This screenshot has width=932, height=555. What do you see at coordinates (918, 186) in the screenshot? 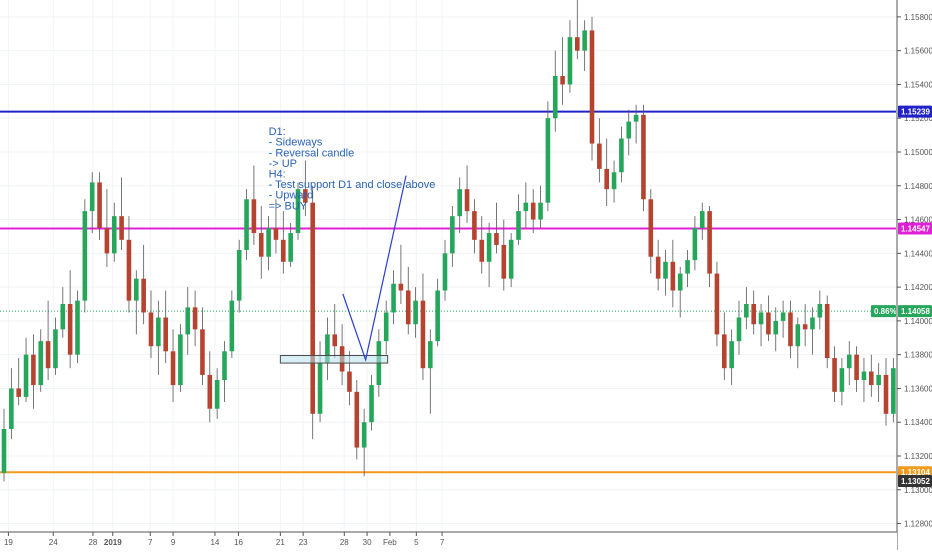
I see `price-tick-label: 1.14800` at bounding box center [918, 186].